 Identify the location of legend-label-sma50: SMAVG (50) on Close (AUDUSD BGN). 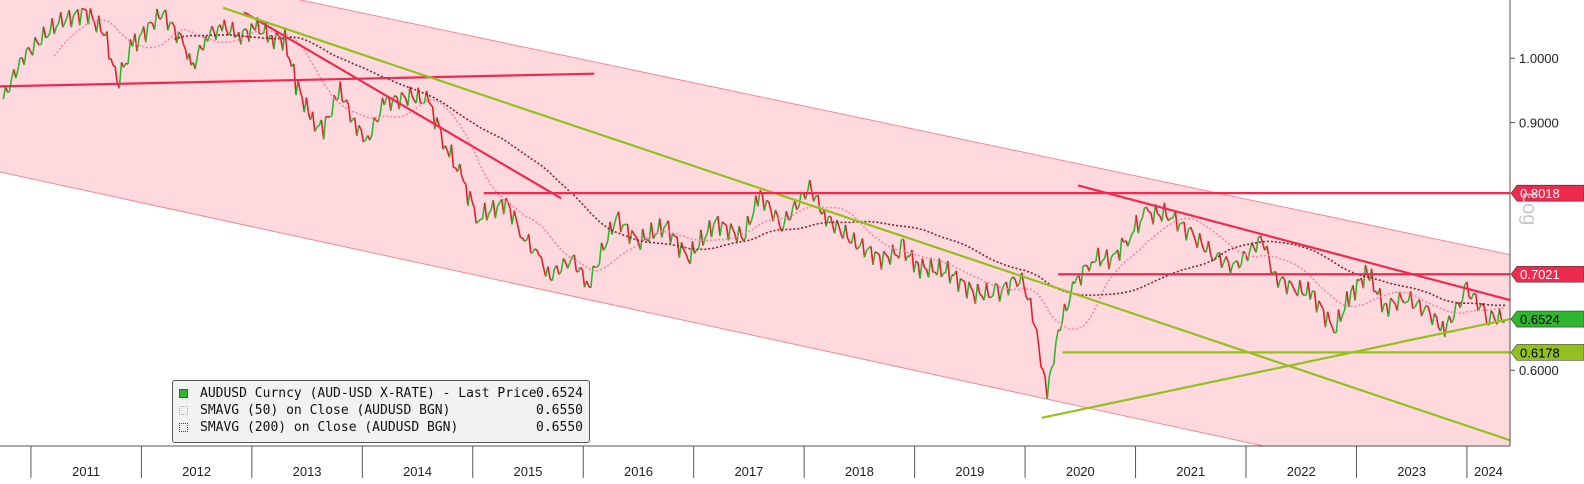
(325, 410).